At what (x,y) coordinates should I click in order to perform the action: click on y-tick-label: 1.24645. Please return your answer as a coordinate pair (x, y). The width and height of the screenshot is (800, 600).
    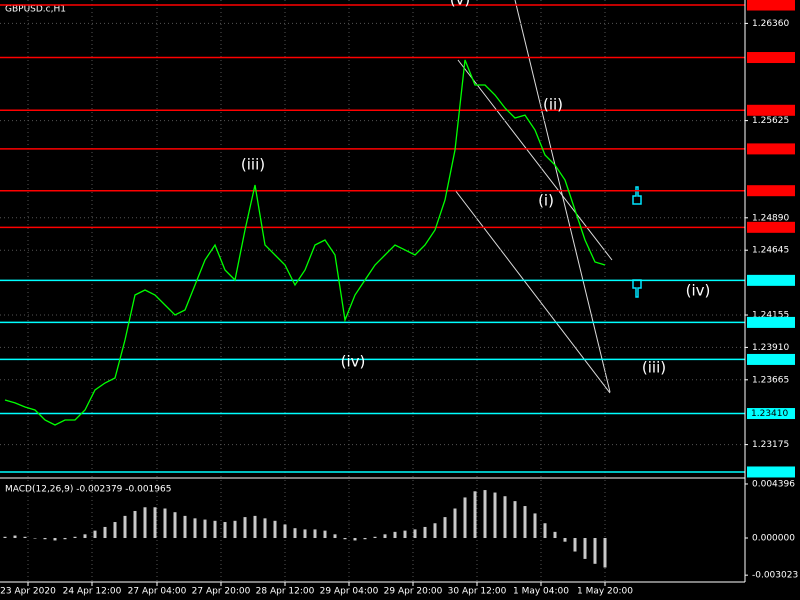
    Looking at the image, I should click on (770, 251).